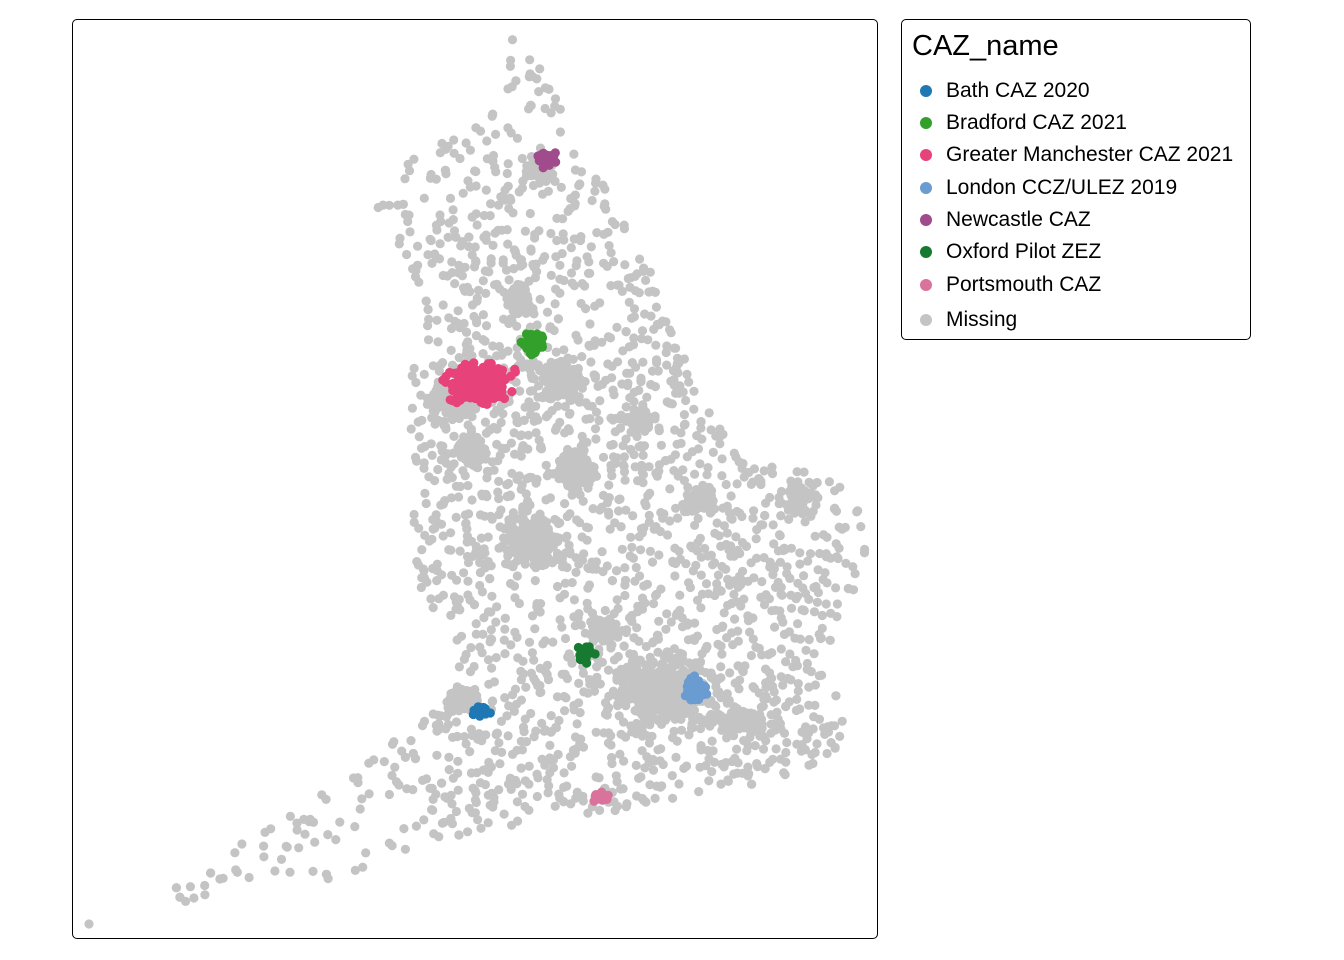 This screenshot has width=1344, height=960. What do you see at coordinates (1076, 155) in the screenshot?
I see `legend-item: Greater Manchester CAZ 2021` at bounding box center [1076, 155].